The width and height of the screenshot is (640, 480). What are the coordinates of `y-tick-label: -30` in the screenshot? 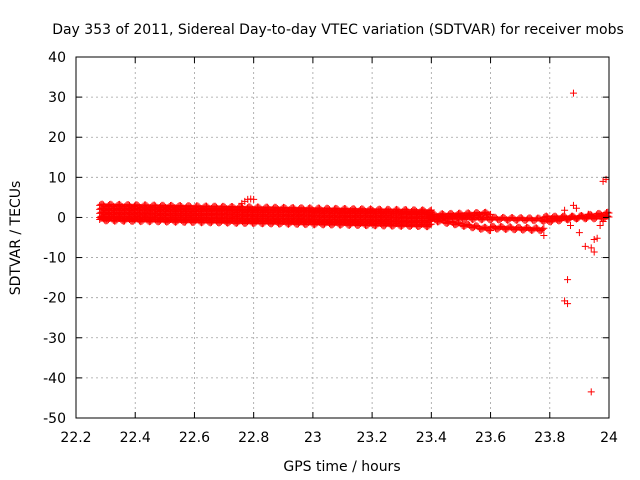 It's located at (54, 339).